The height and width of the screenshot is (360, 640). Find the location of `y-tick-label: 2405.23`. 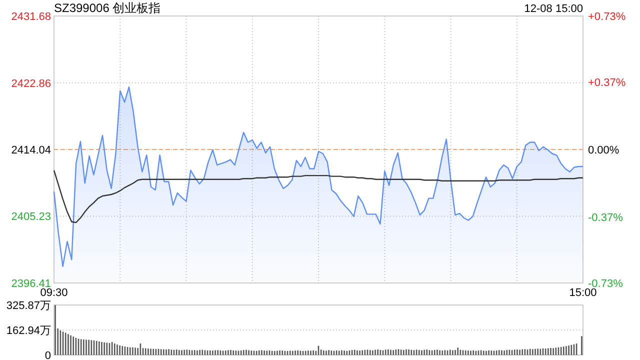

y-tick-label: 2405.23 is located at coordinates (31, 217).